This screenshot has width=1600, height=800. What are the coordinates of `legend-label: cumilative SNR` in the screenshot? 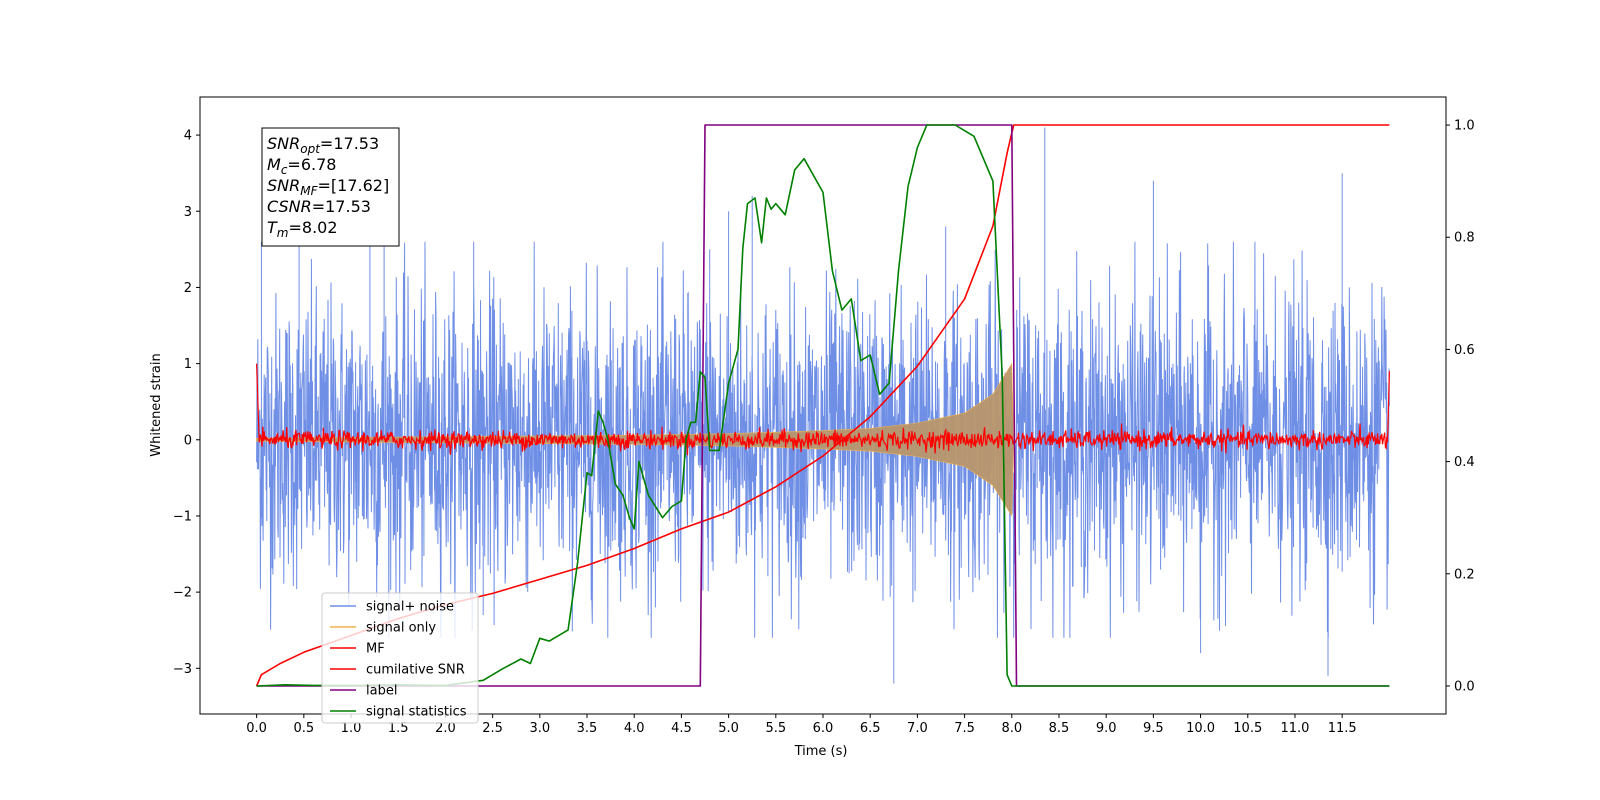 It's located at (415, 670).